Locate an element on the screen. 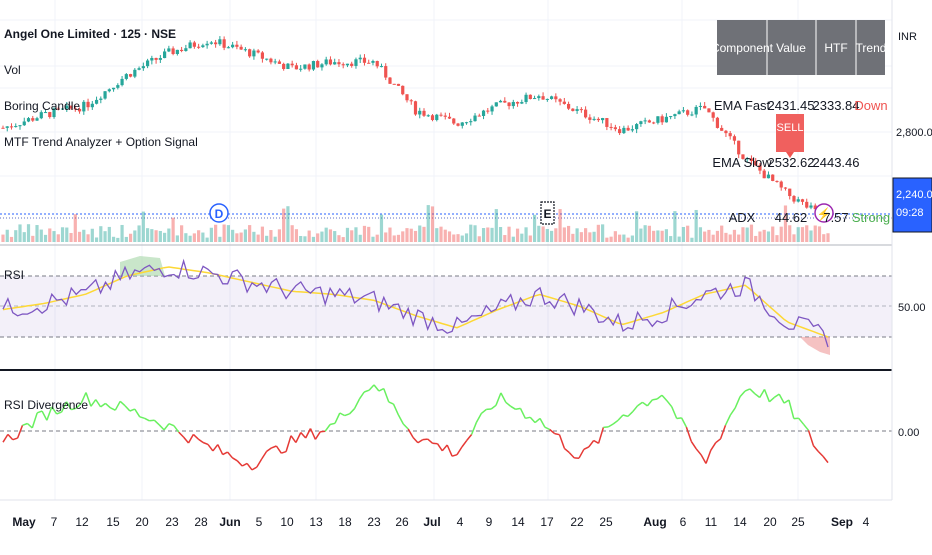 The width and height of the screenshot is (932, 555). time-axis-label: 17 is located at coordinates (547, 522).